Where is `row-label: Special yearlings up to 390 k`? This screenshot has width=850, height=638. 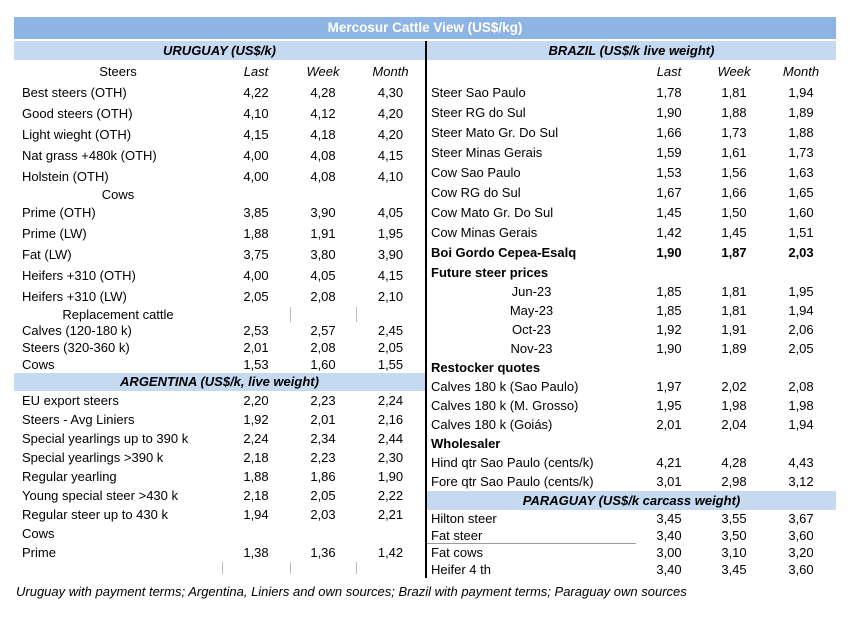 row-label: Special yearlings up to 390 k is located at coordinates (105, 438).